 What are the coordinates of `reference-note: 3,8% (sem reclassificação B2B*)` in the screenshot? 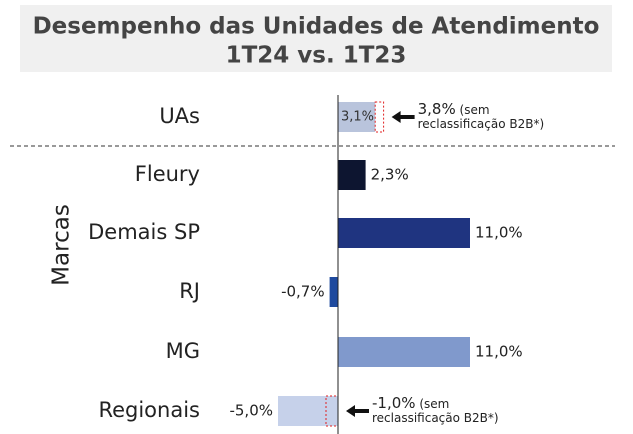 It's located at (487, 116).